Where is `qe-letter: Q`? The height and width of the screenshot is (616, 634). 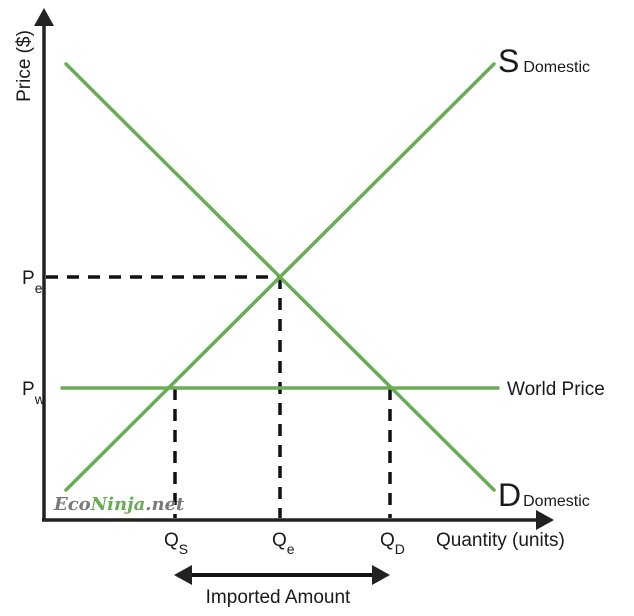
qe-letter: Q is located at coordinates (279, 540).